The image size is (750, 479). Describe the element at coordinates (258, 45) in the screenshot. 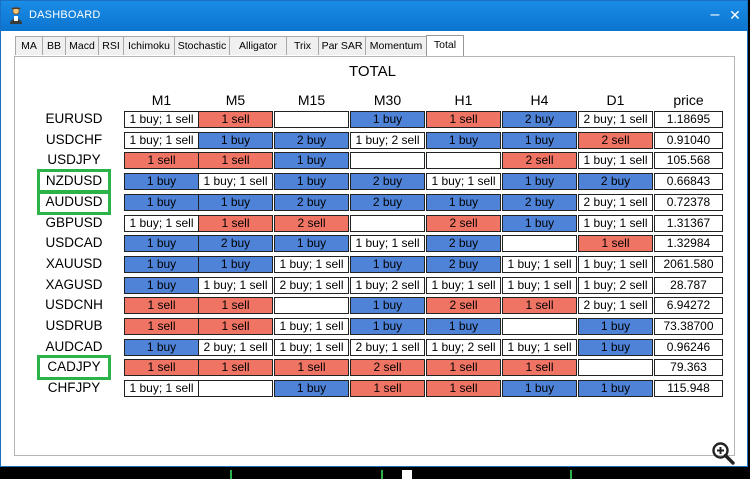

I see `tab-alligator: Alligator` at that location.